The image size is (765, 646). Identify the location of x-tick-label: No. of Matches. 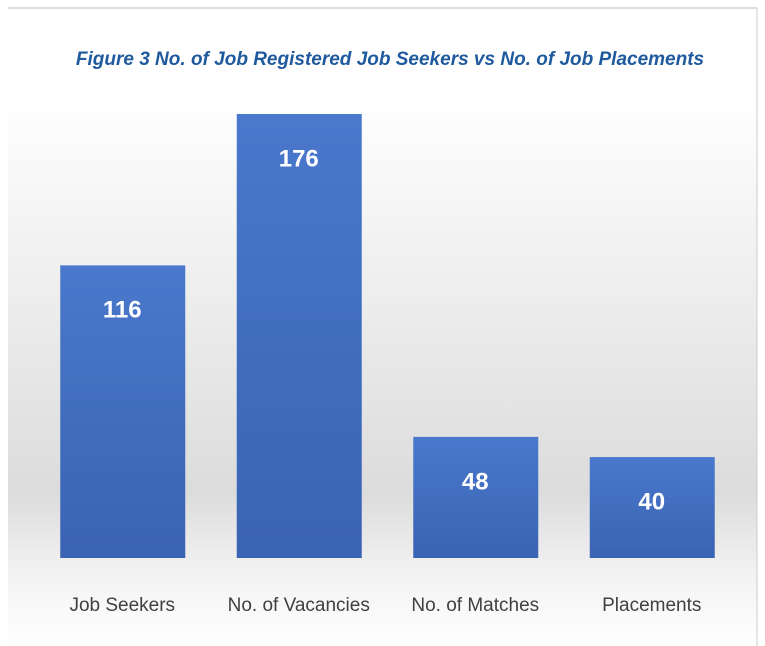
(475, 605).